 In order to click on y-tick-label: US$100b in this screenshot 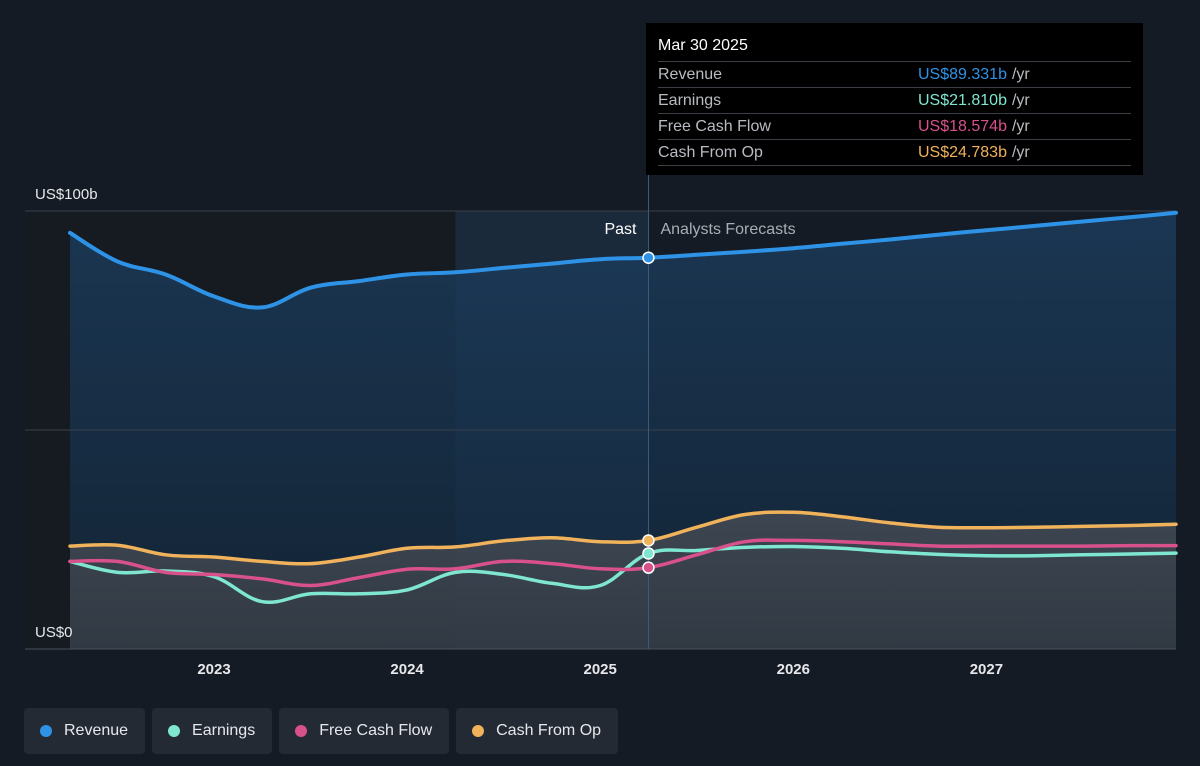, I will do `click(66, 194)`.